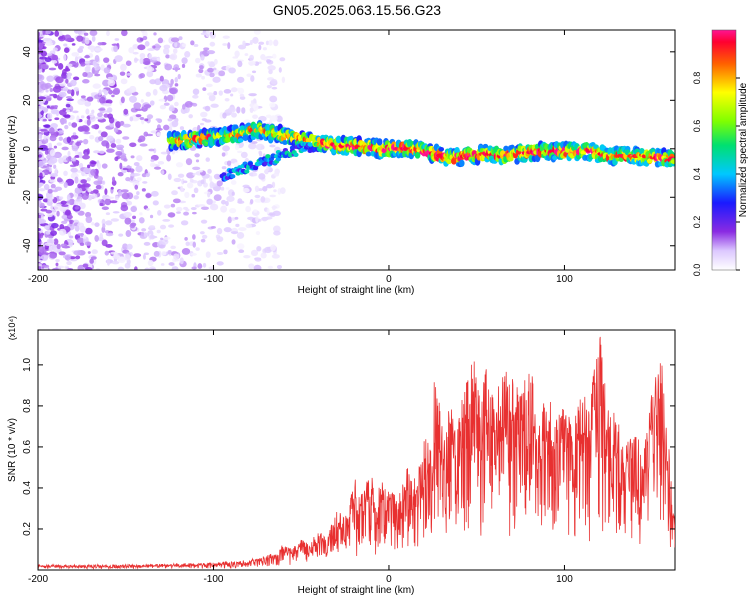  What do you see at coordinates (697, 222) in the screenshot?
I see `colorbar-tick-label: 0.2` at bounding box center [697, 222].